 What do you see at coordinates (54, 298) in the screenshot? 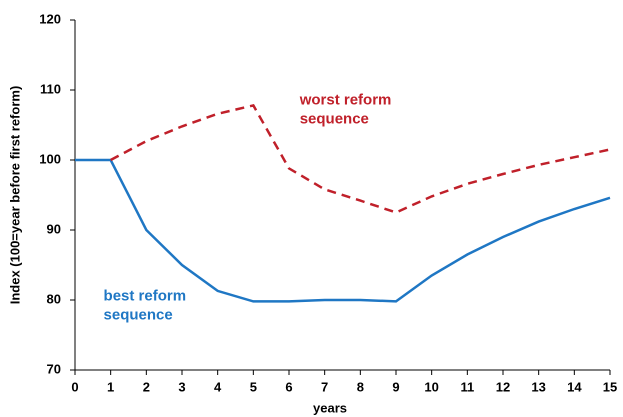
I see `y-tick-label: 80` at bounding box center [54, 298].